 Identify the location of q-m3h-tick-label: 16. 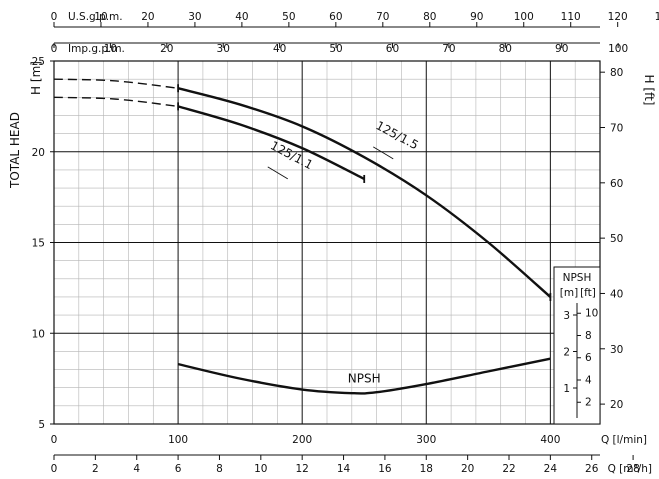
(385, 469).